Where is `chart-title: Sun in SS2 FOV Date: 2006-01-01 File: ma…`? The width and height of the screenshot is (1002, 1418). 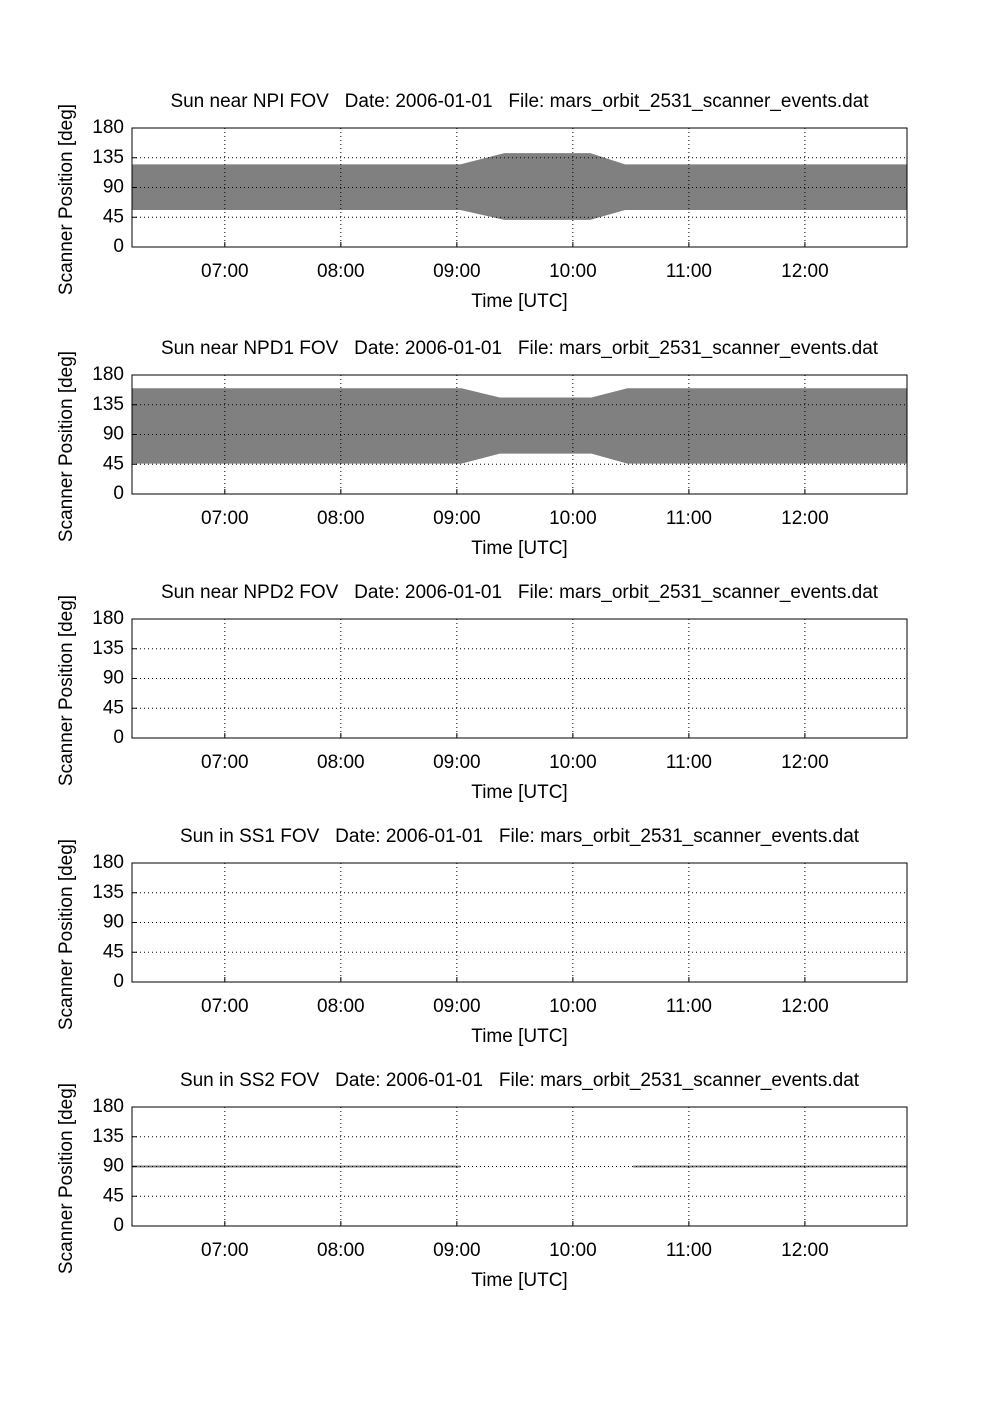
chart-title: Sun in SS2 FOV Date: 2006-01-01 File: ma… is located at coordinates (520, 1080).